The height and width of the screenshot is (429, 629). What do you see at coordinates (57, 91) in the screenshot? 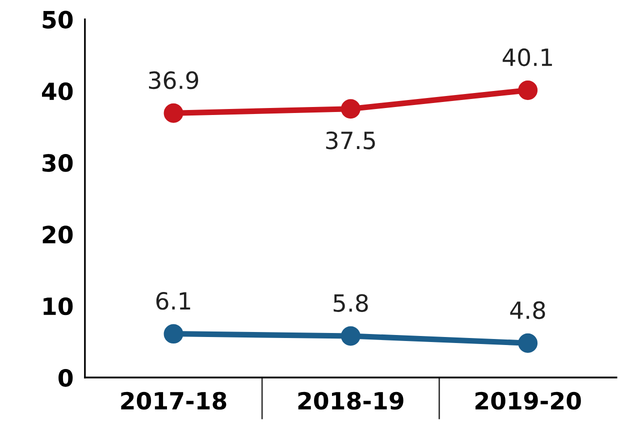
I see `y-tick-label: 40` at bounding box center [57, 91].